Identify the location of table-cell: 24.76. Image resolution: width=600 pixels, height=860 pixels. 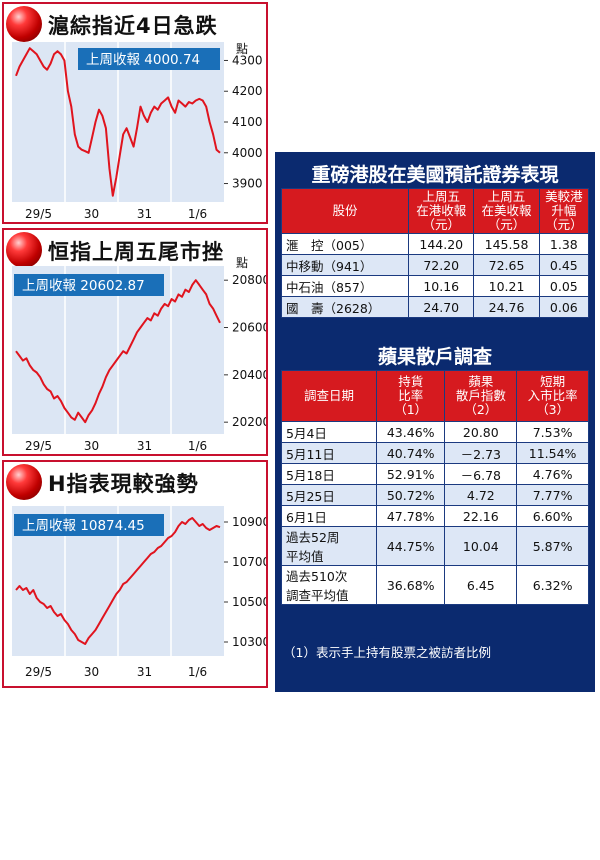
(506, 307).